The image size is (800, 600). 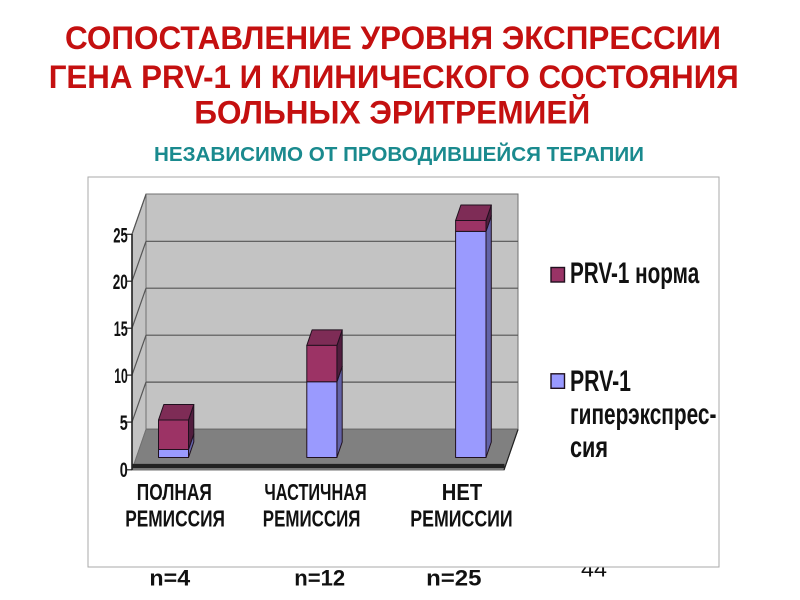 What do you see at coordinates (399, 154) in the screenshot?
I see `svg-text:НЕЗАВИСИМО ОТ ПРОВОДИВШЕЙСЯ ТЕ: НЕЗАВИСИМО ОТ ПРОВОДИВШЕЙСЯ ТЕРАПИИ` at bounding box center [399, 154].